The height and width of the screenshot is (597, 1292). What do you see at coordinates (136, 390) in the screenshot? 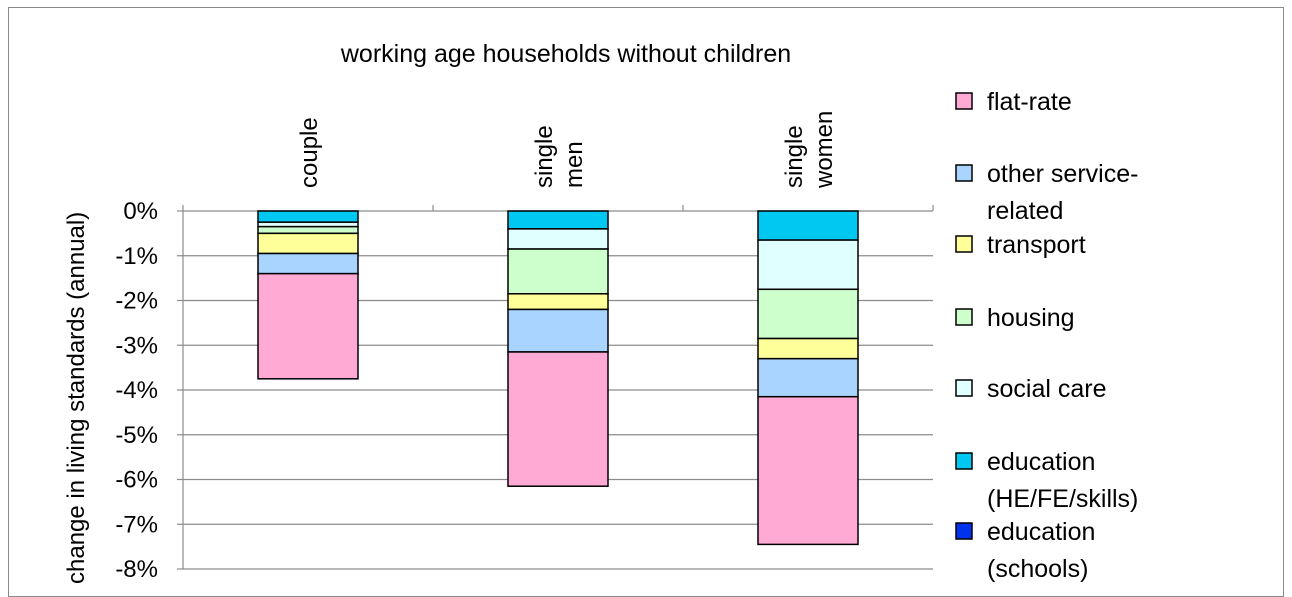
I see `y-tick-label: -4%` at bounding box center [136, 390].